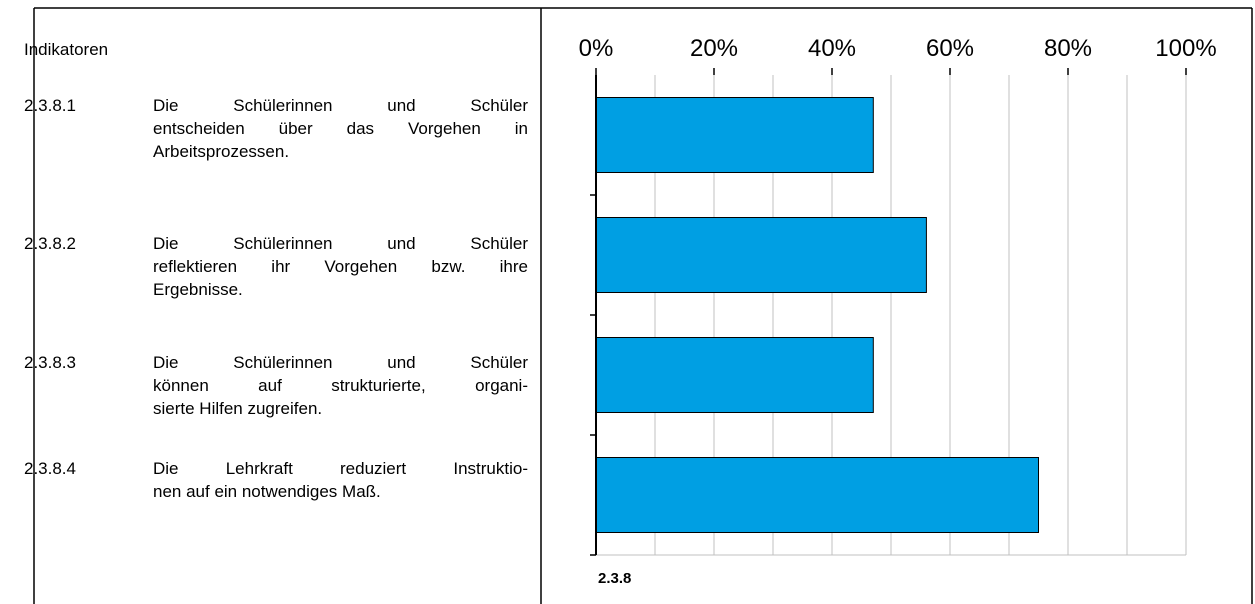  What do you see at coordinates (950, 48) in the screenshot?
I see `x-tick-label: 60%` at bounding box center [950, 48].